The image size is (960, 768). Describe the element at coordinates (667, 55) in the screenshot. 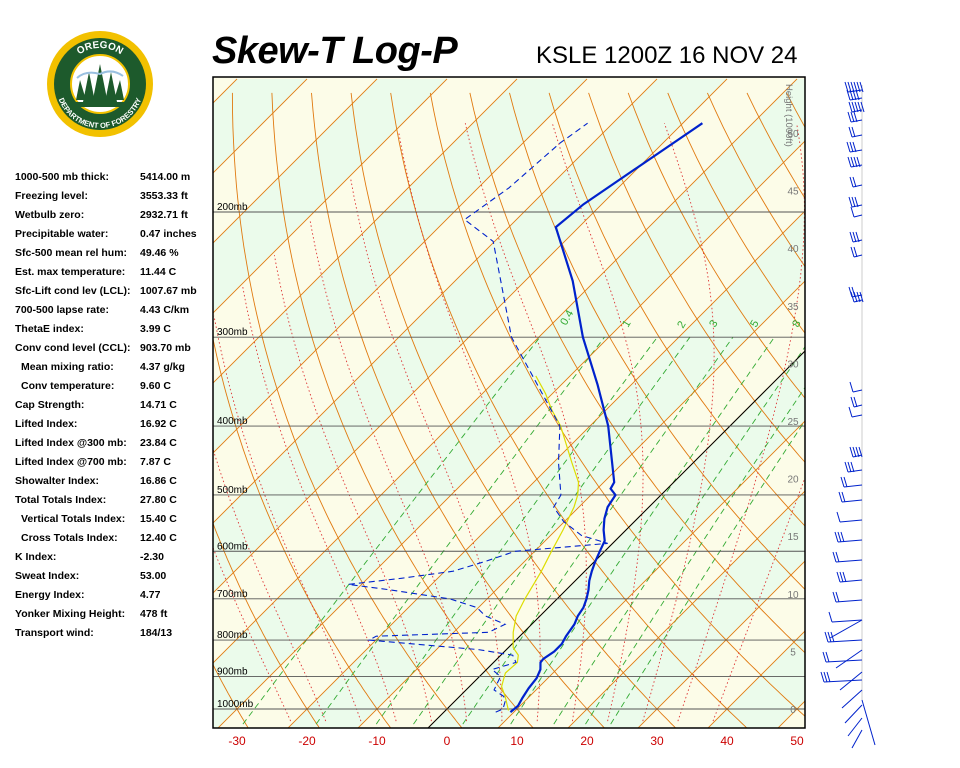

I see `station-time-title: KSLE 1200Z 16 NOV 24` at that location.